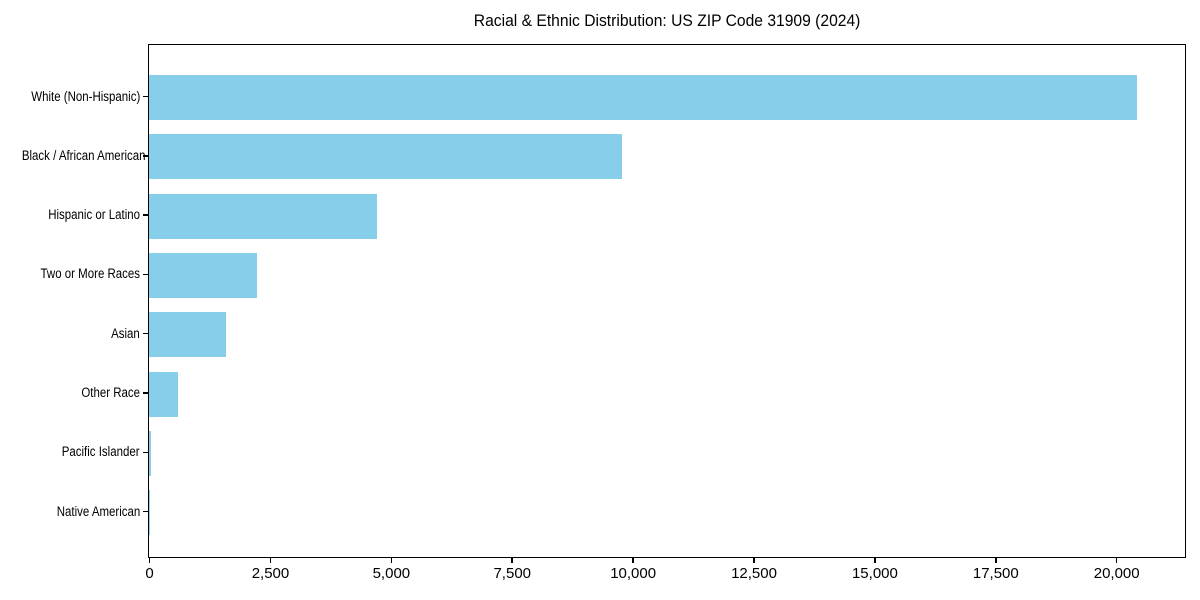 This screenshot has width=1200, height=600. What do you see at coordinates (101, 452) in the screenshot?
I see `y-axis-label-text: Pacific Islander` at bounding box center [101, 452].